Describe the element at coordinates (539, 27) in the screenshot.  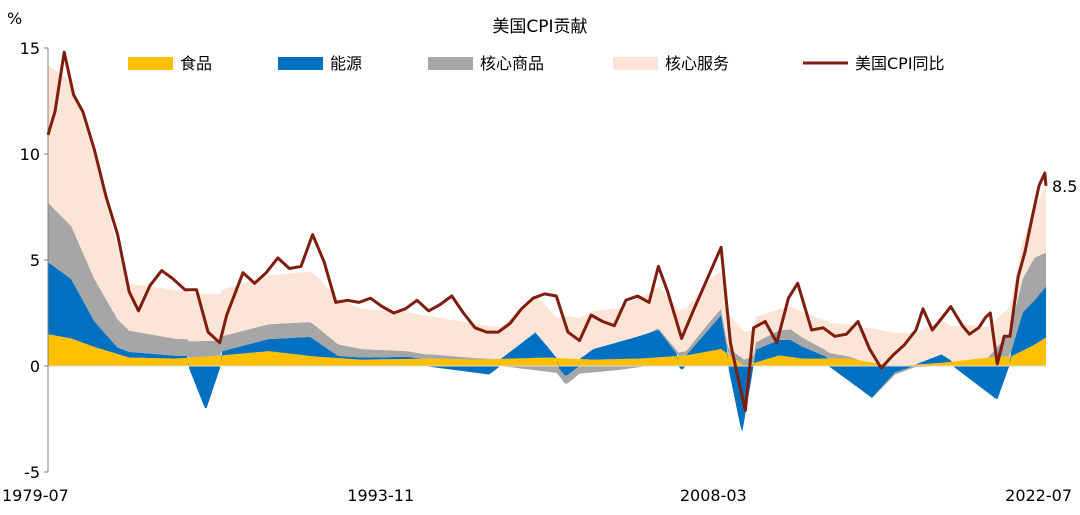
I see `chart-title: 美国CPI贡献` at that location.